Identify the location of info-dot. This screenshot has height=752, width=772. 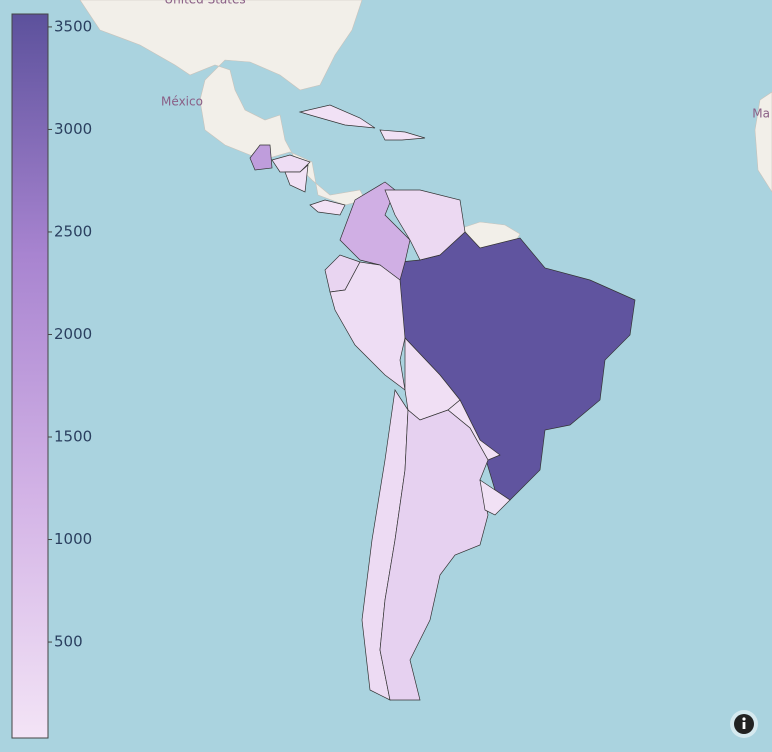
(744, 719).